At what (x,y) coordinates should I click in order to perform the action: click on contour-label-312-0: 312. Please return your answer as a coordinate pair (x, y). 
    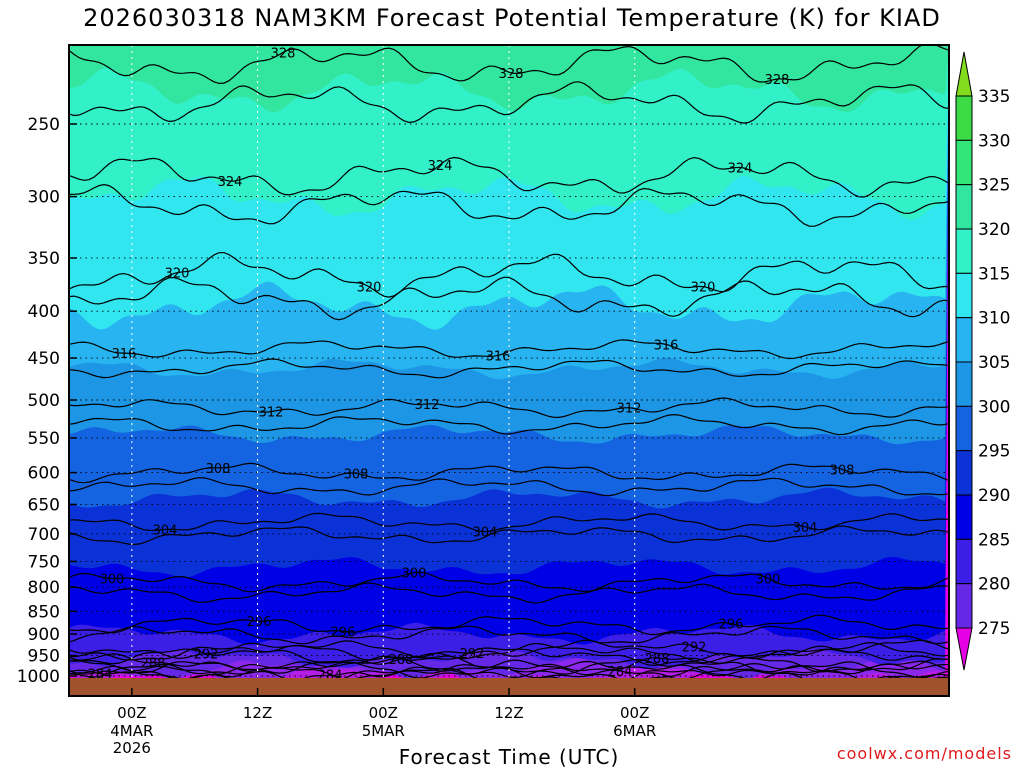
    Looking at the image, I should click on (271, 413).